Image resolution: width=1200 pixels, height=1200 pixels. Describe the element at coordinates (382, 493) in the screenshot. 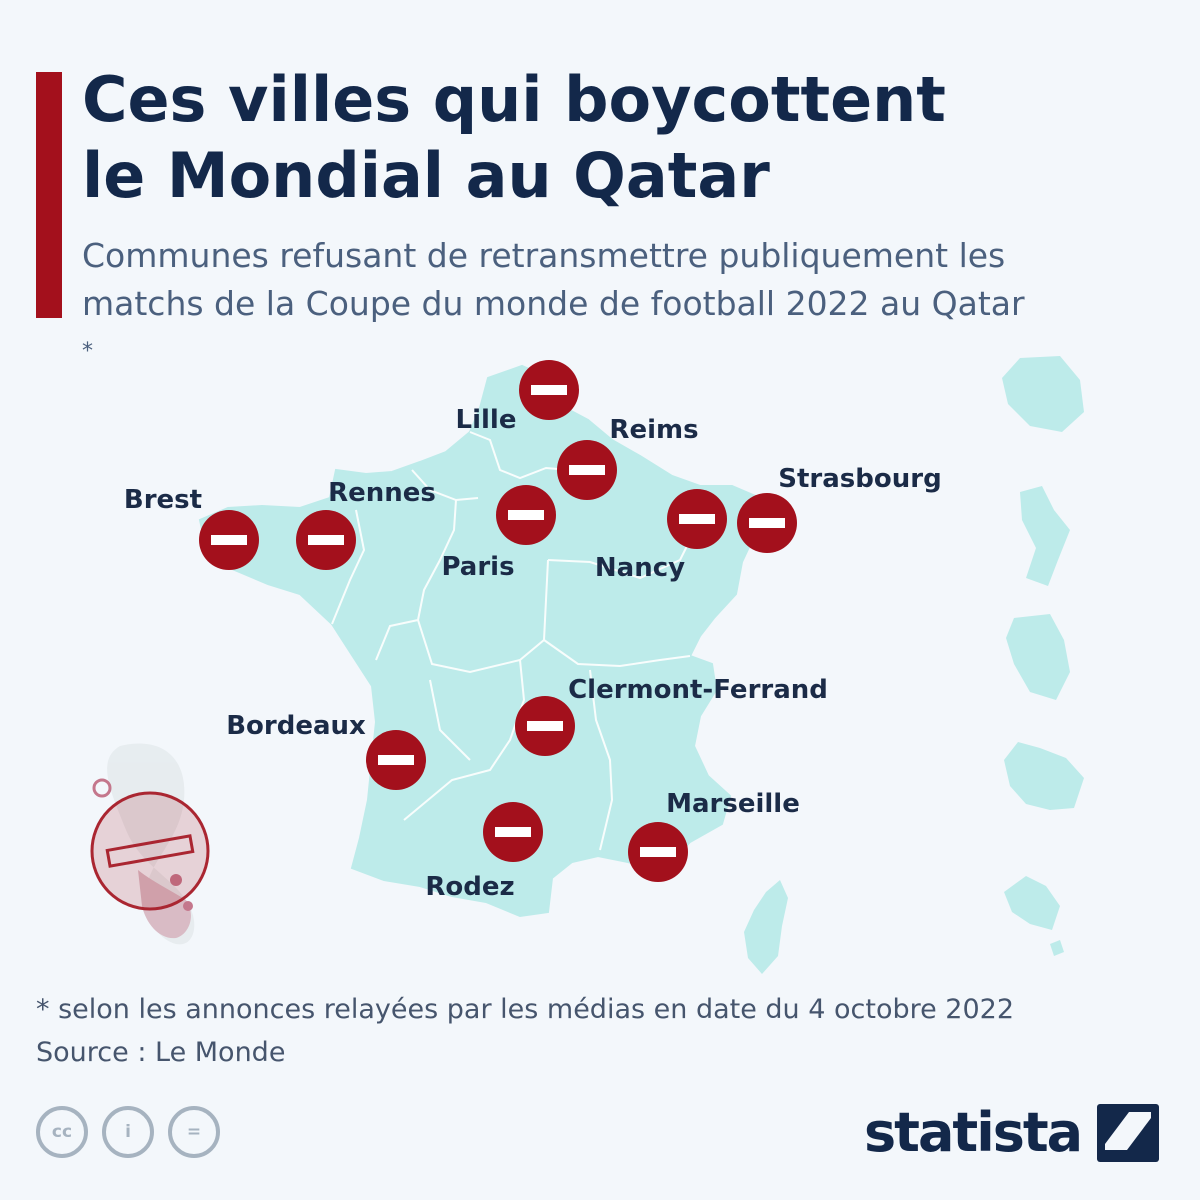

I see `city-label-rennes: Rennes` at that location.